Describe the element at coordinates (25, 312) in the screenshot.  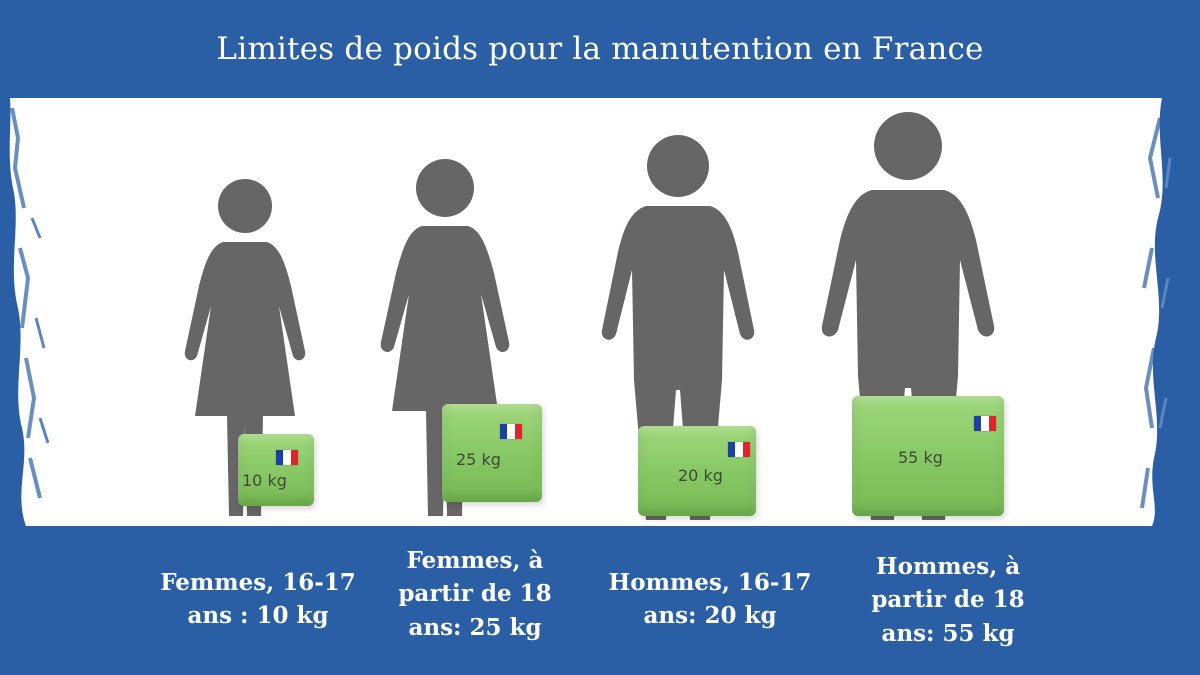
I see `brush-stroke-left-icon` at that location.